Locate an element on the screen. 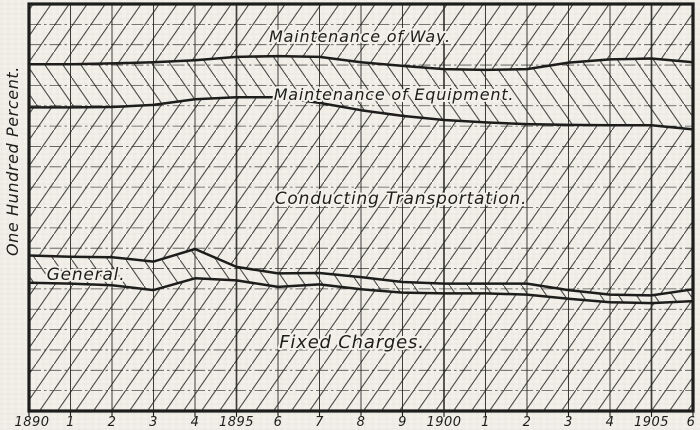 The height and width of the screenshot is (430, 700). x-tick-label-1892: 2 is located at coordinates (112, 422).